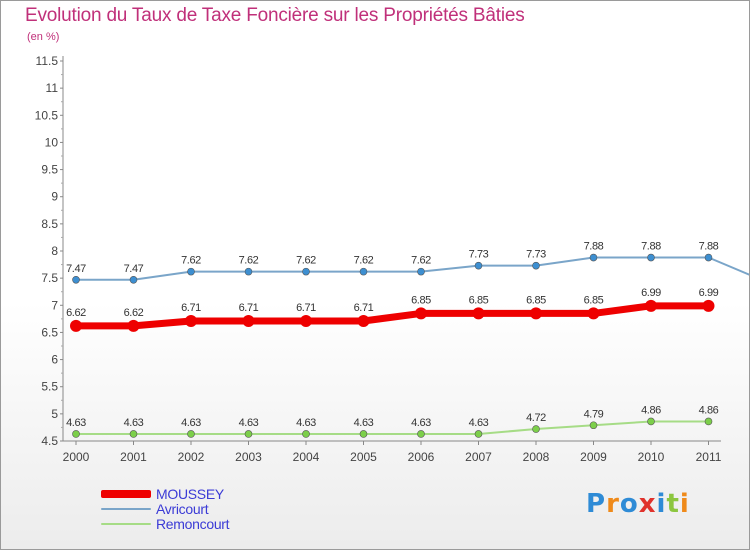  I want to click on y-tick-label: 11.5, so click(47, 61).